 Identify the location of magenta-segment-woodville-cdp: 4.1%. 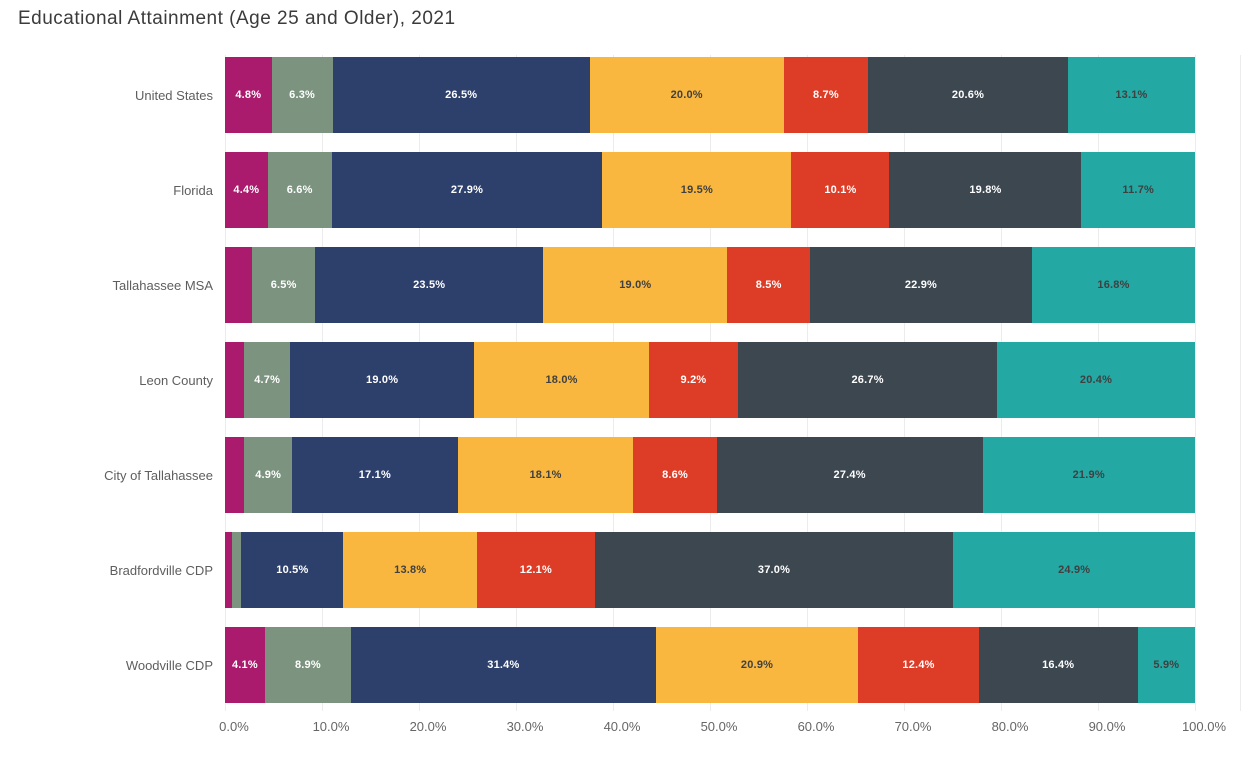
(245, 665).